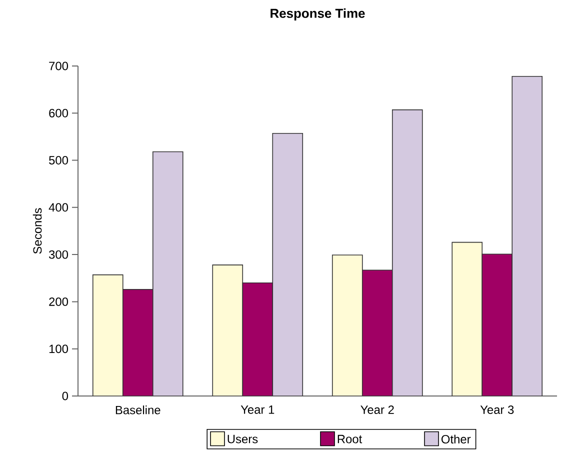 Image resolution: width=571 pixels, height=476 pixels. What do you see at coordinates (58, 113) in the screenshot?
I see `y-tick-label: 600` at bounding box center [58, 113].